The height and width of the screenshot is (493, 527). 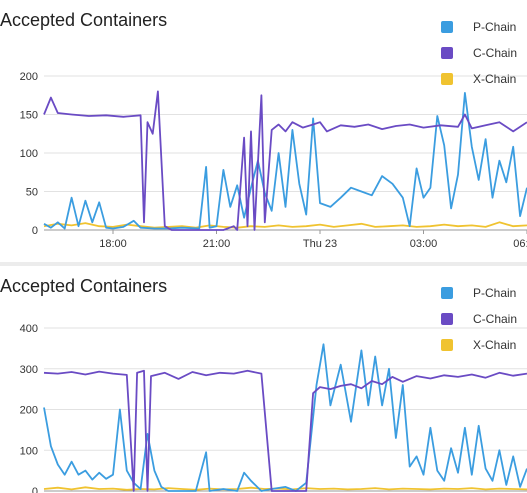 What do you see at coordinates (217, 244) in the screenshot?
I see `x-tick-label: 21:00` at bounding box center [217, 244].